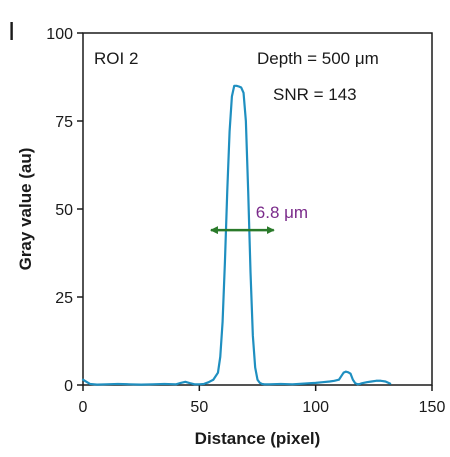  Describe the element at coordinates (83, 407) in the screenshot. I see `x-tick-label: 0` at that location.